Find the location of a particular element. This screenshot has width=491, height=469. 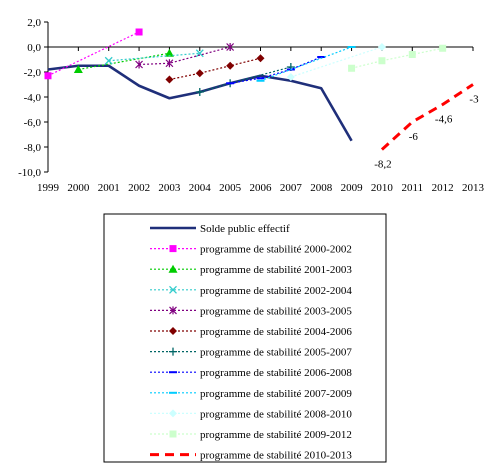

data-label: -8,2 is located at coordinates (382, 165).